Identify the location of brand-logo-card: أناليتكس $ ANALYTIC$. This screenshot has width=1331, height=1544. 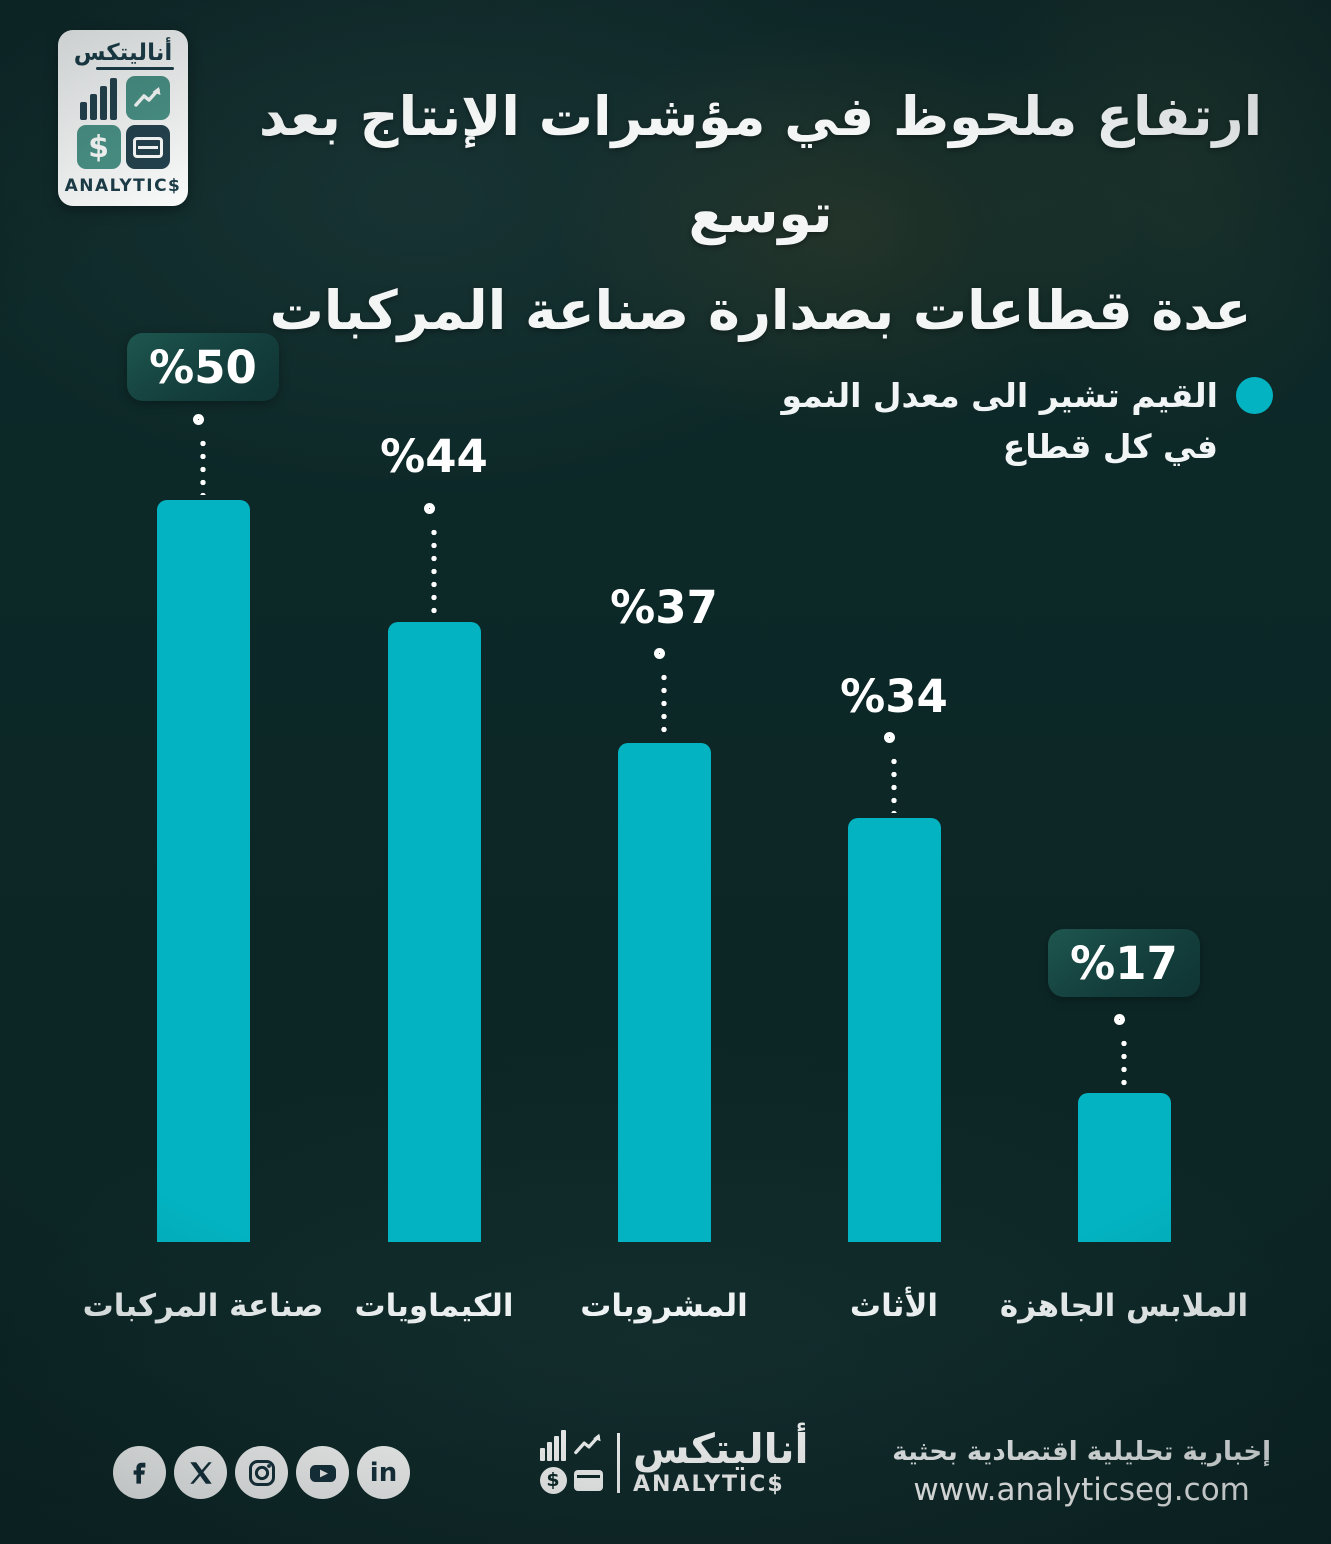
(123, 118).